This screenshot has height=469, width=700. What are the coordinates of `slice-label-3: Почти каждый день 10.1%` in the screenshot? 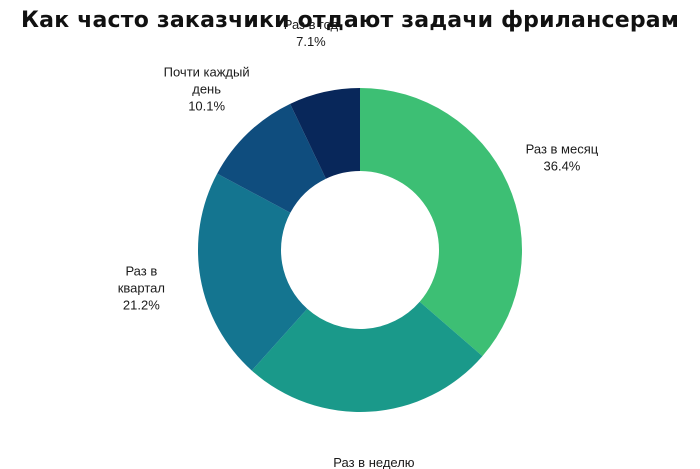 It's located at (207, 88).